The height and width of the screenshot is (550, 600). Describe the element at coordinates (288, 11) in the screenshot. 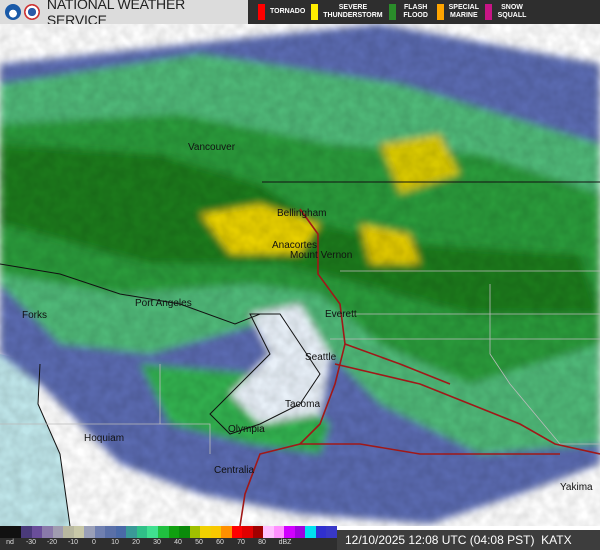

I see `warning-label: TORNADO` at that location.